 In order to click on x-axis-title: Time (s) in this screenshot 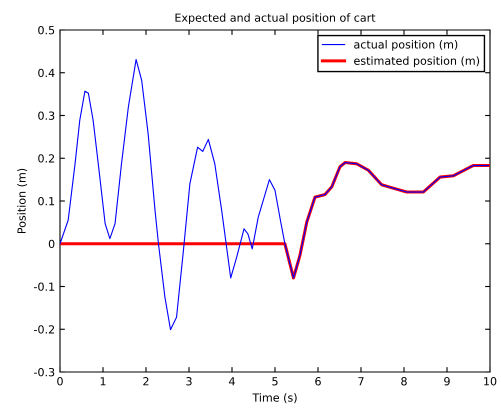, I will do `click(274, 398)`.